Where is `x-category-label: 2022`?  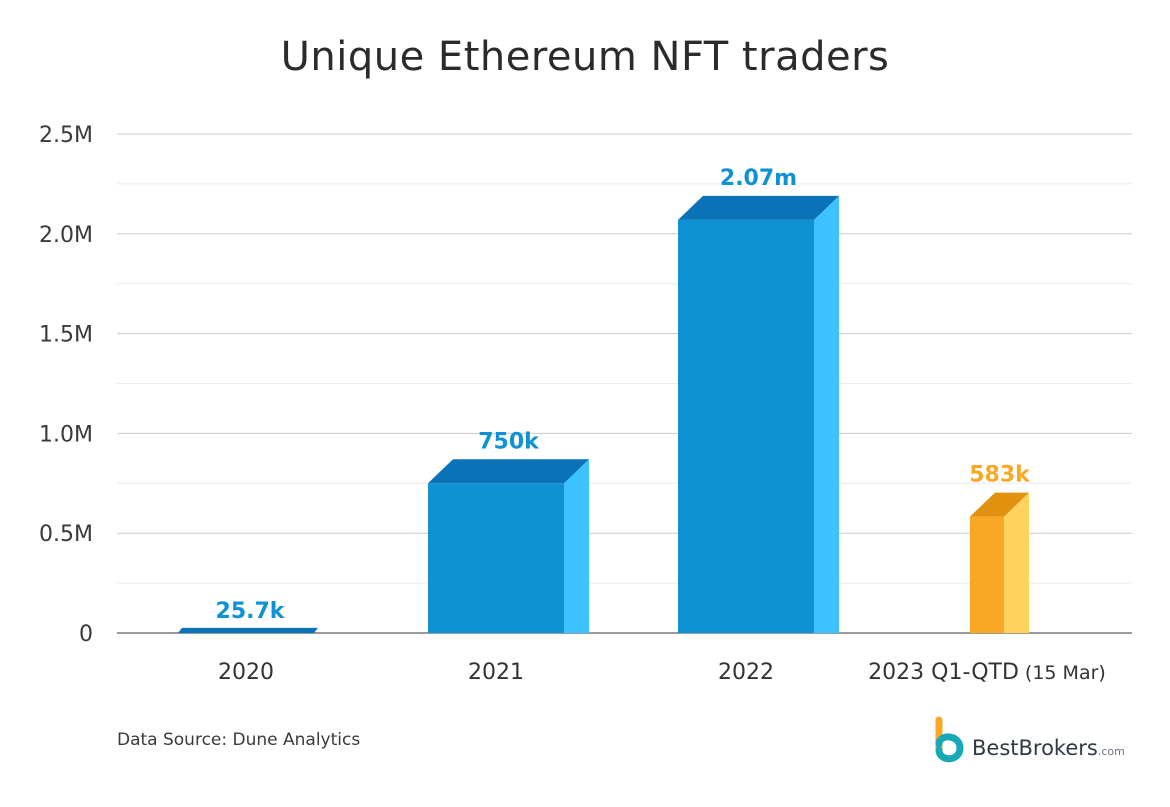
x-category-label: 2022 is located at coordinates (746, 672).